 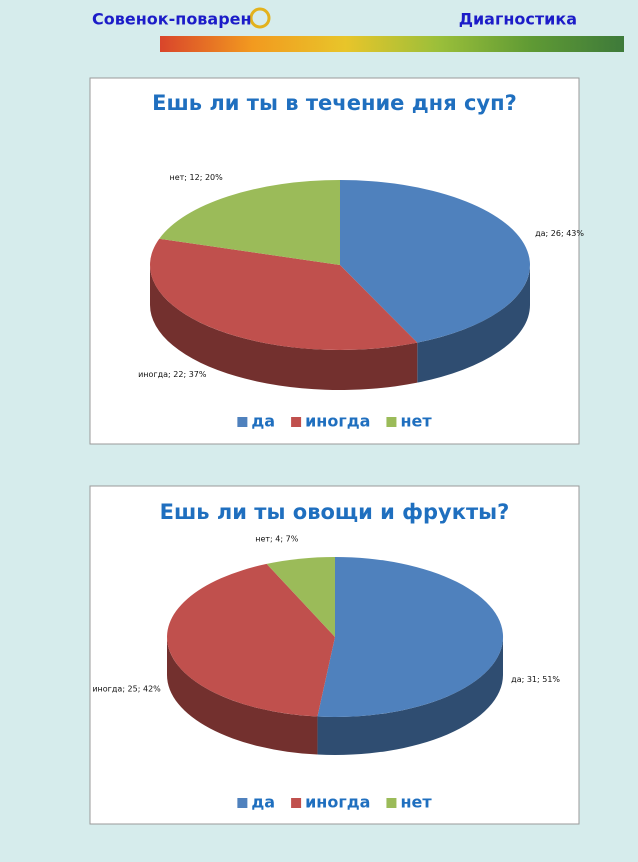 I want to click on owl-icon, so click(x=260, y=18).